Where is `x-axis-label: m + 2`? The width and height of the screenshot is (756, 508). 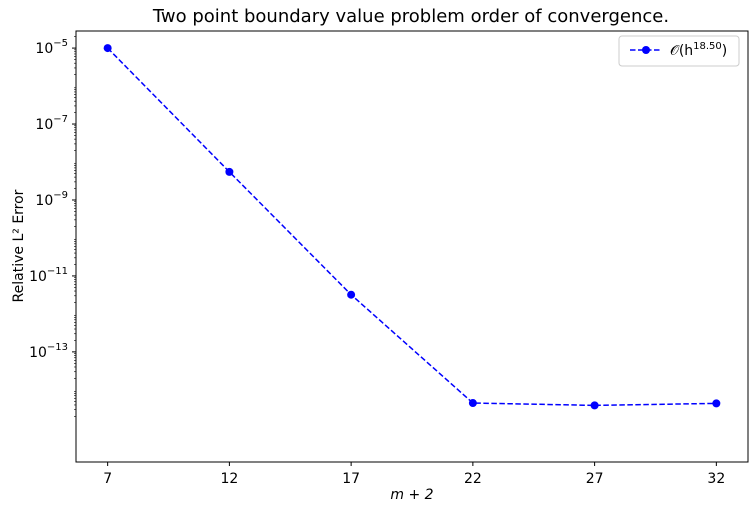
x-axis-label: m + 2 is located at coordinates (411, 495).